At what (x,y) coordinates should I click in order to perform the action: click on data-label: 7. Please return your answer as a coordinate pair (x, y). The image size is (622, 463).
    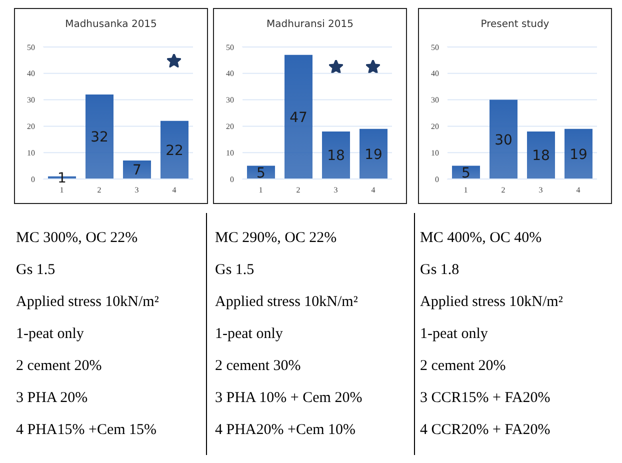
    Looking at the image, I should click on (137, 170).